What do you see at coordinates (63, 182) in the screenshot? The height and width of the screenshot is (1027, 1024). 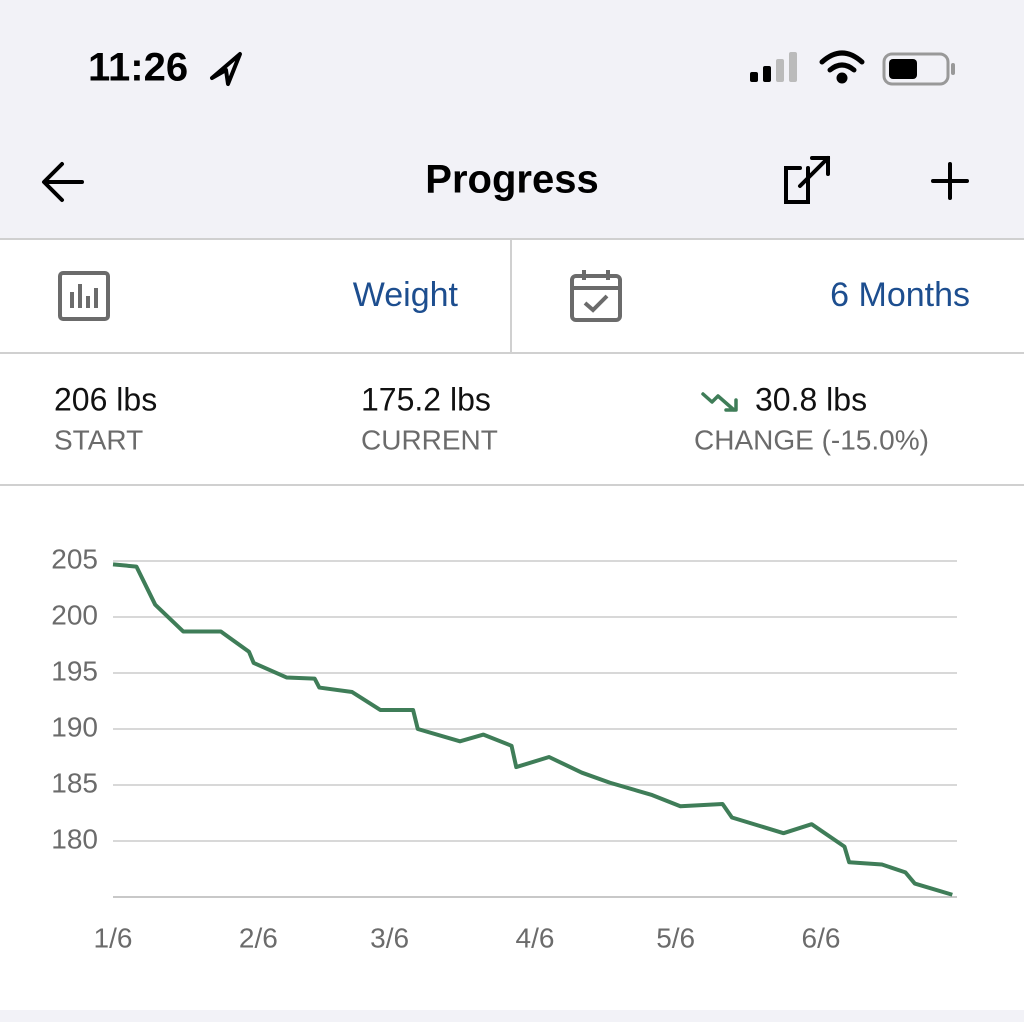 I see `back-button` at bounding box center [63, 182].